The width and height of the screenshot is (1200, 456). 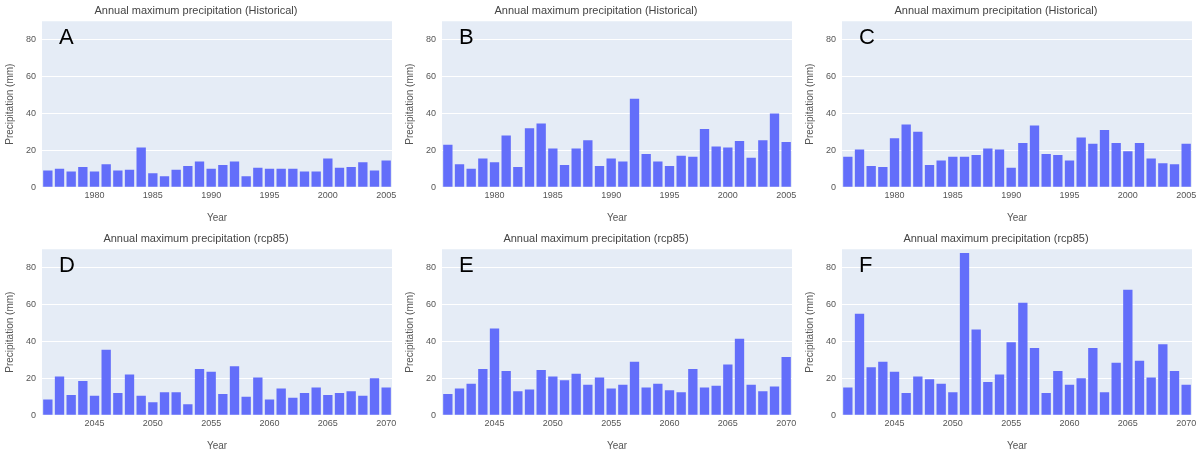 What do you see at coordinates (94, 423) in the screenshot?
I see `x-tick-label: 2045` at bounding box center [94, 423].